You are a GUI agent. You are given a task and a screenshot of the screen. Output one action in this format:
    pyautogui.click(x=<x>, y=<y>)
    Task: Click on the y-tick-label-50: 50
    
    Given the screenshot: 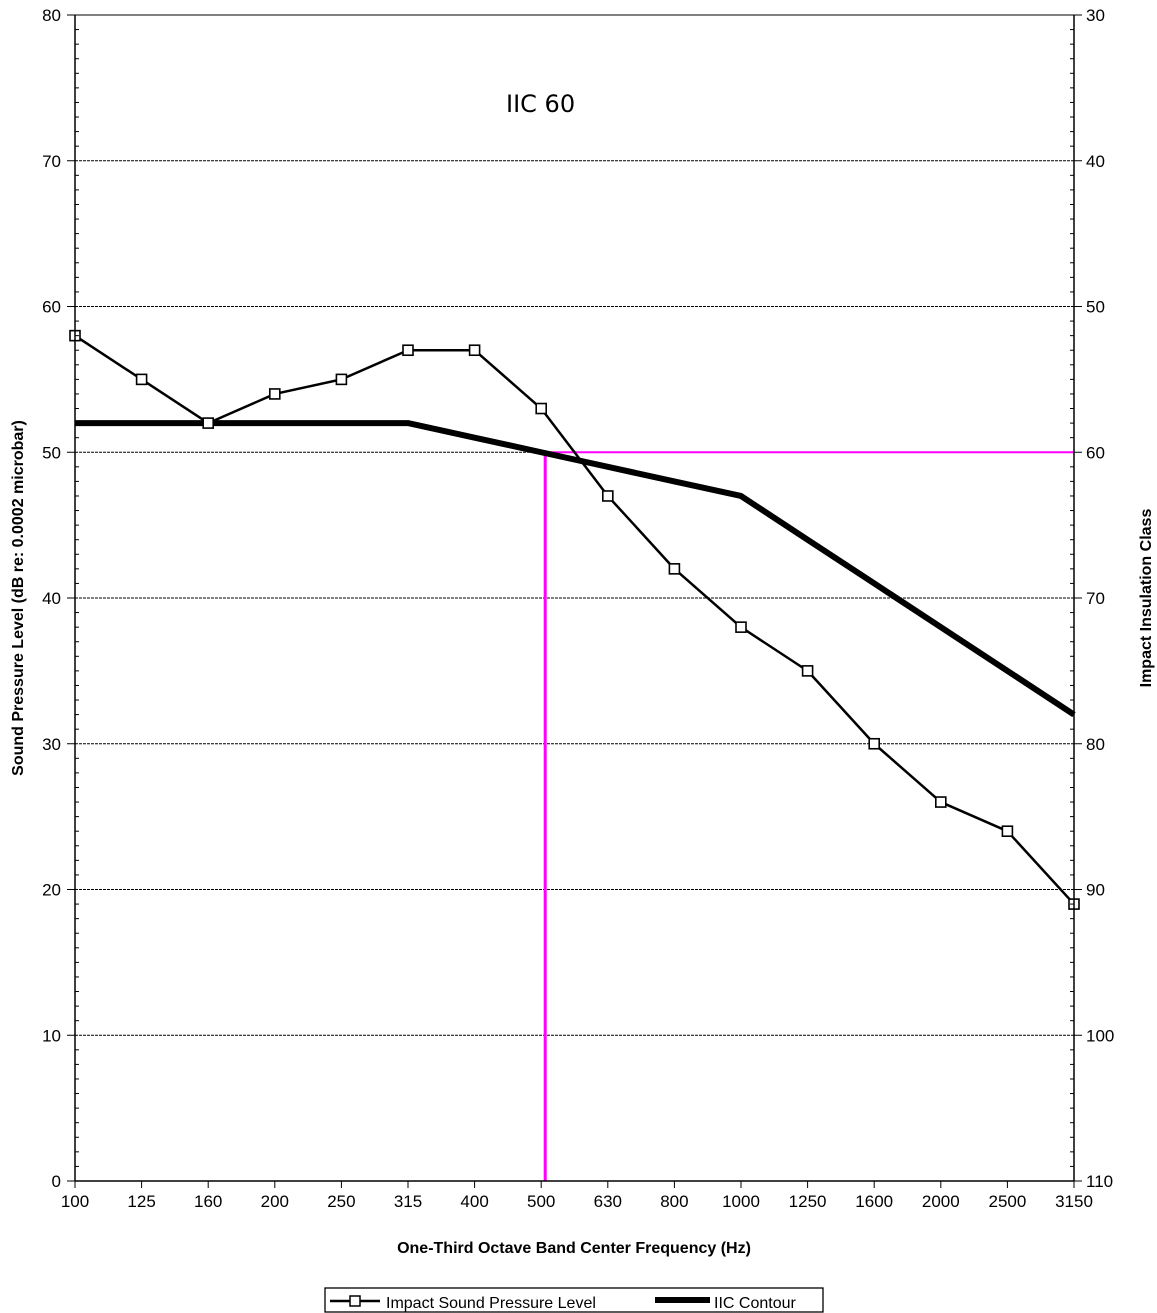 What is the action you would take?
    pyautogui.click(x=51, y=452)
    